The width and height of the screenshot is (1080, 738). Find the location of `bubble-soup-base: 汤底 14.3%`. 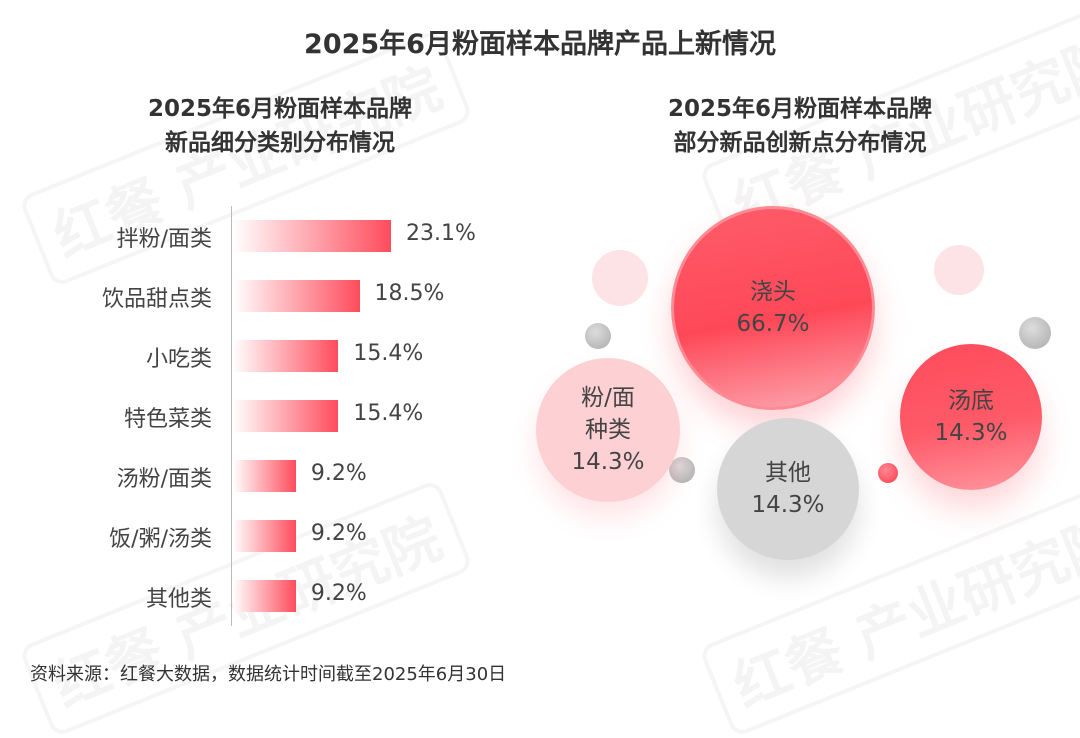

bubble-soup-base: 汤底 14.3% is located at coordinates (971, 417).